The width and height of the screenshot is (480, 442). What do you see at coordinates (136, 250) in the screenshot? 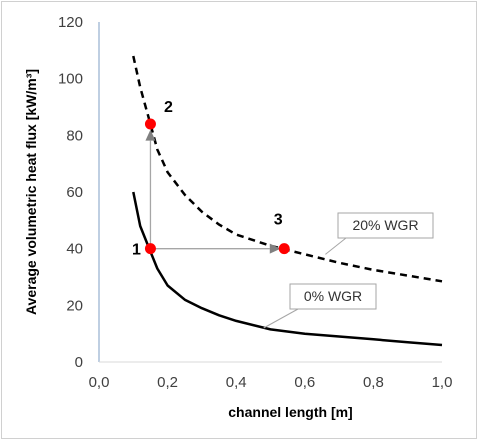
I see `point-label-1: 1` at bounding box center [136, 250].